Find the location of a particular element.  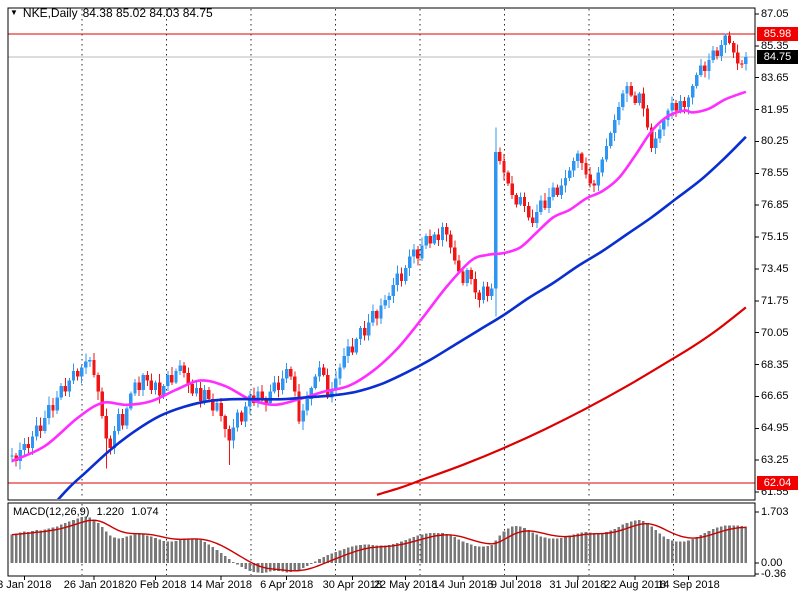

price-axis-label: 81.95 is located at coordinates (775, 109).